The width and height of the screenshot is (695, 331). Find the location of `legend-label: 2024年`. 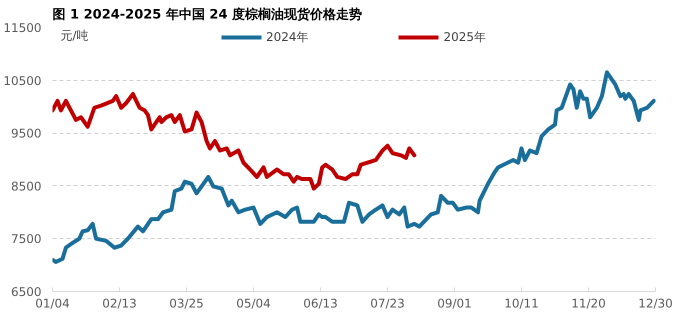

legend-label: 2024年 is located at coordinates (287, 37).